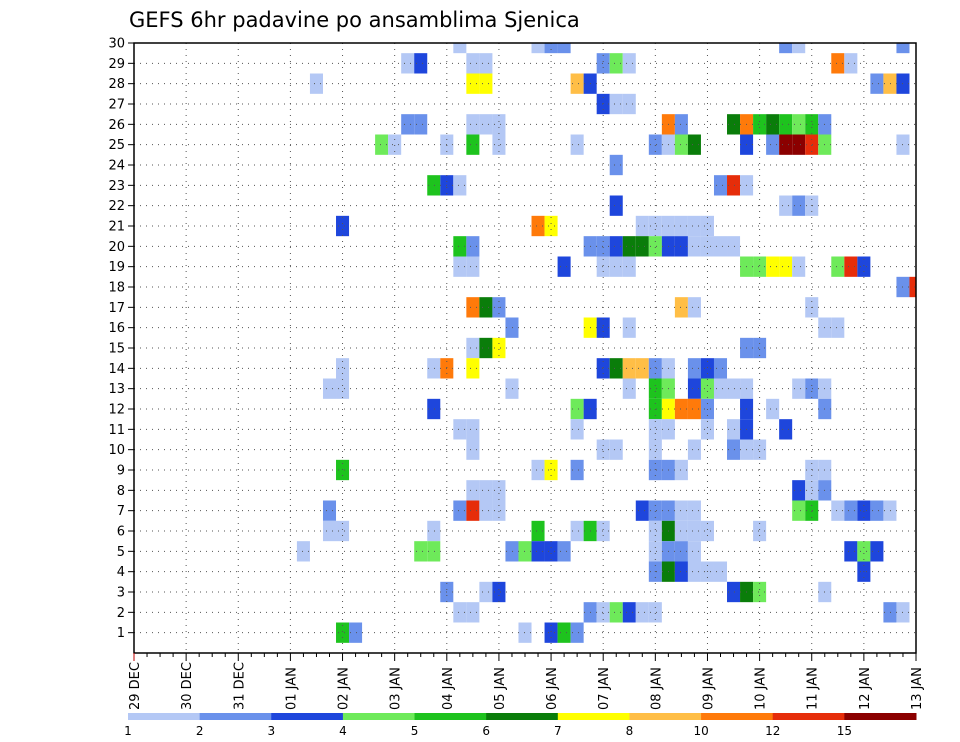  What do you see at coordinates (116, 247) in the screenshot?
I see `y-tick-label: 20` at bounding box center [116, 247].